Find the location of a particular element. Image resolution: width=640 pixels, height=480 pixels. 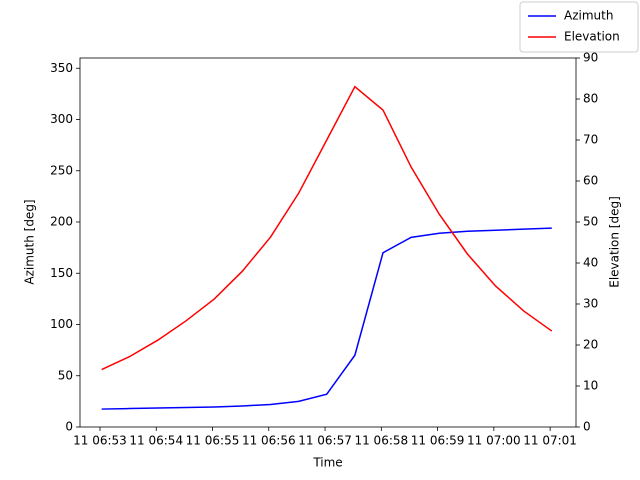

x-tick-label: 11 06:57 is located at coordinates (325, 441).